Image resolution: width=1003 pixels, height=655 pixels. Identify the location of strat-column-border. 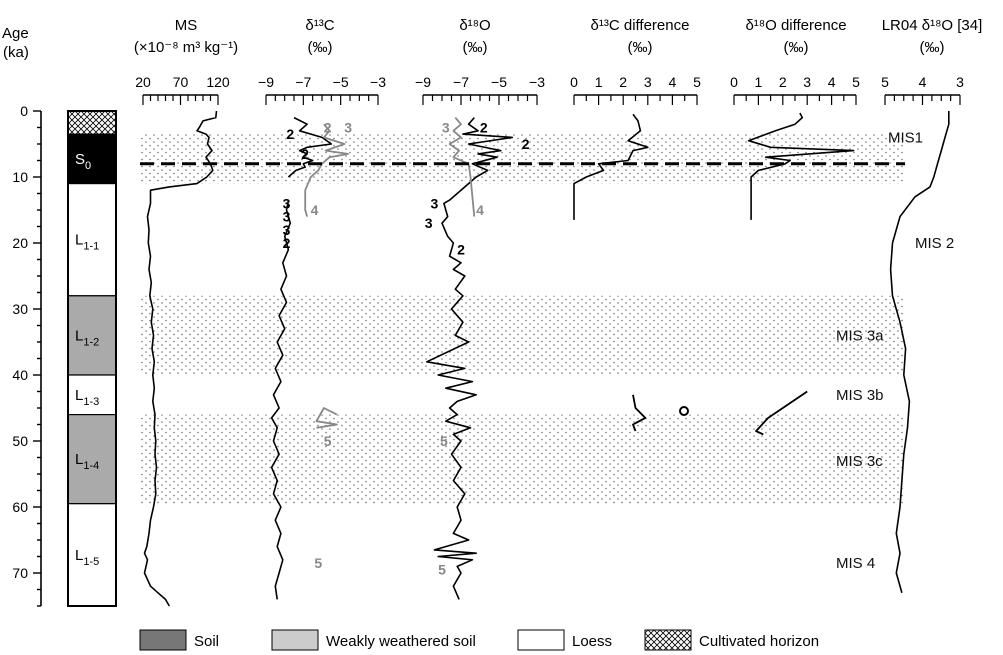
(92, 358).